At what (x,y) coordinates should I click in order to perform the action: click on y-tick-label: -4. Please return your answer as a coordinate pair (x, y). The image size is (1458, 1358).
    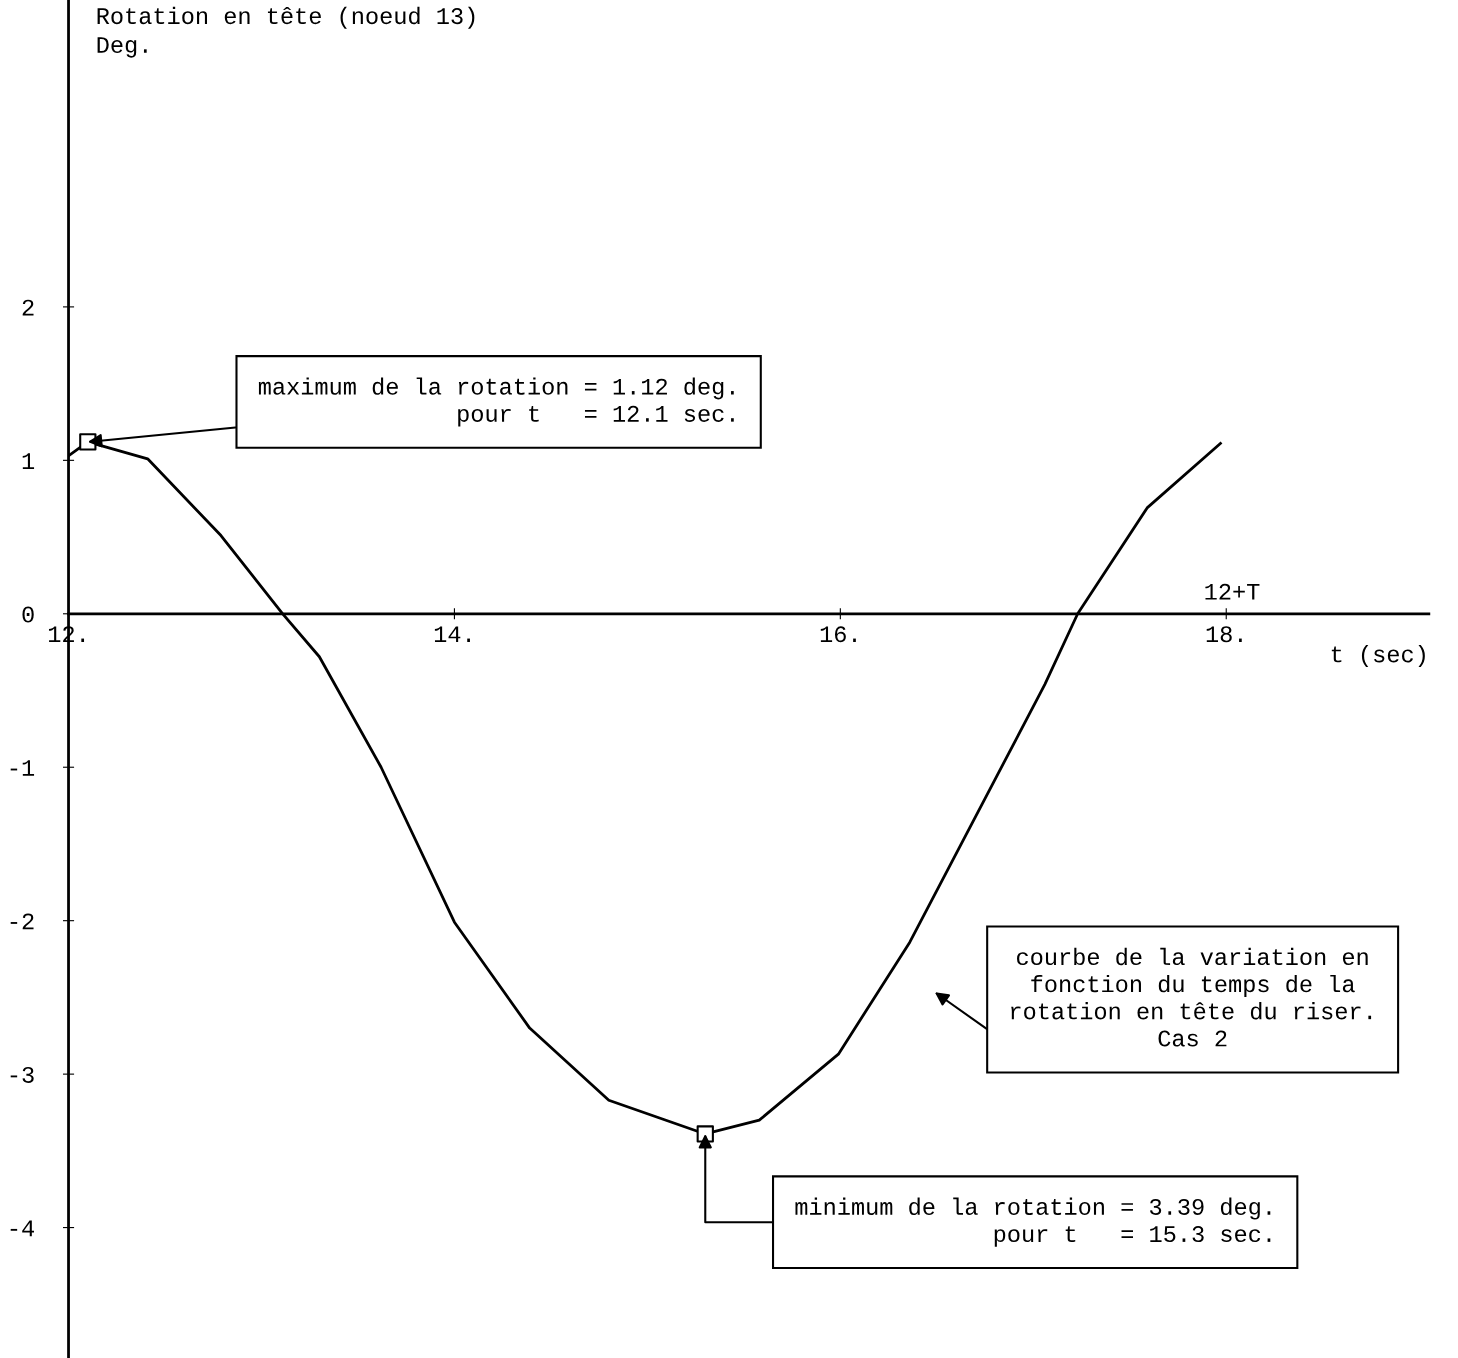
    Looking at the image, I should click on (22, 1228).